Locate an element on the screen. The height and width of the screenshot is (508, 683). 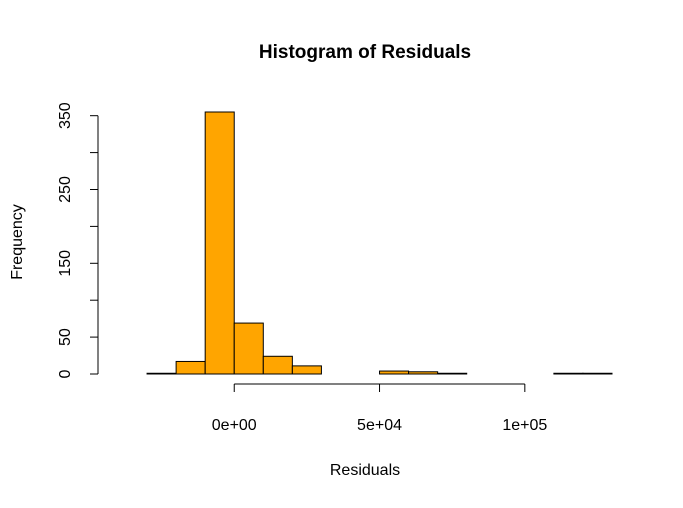
y-axis: 0 50 150 250 350 is located at coordinates (78, 240).